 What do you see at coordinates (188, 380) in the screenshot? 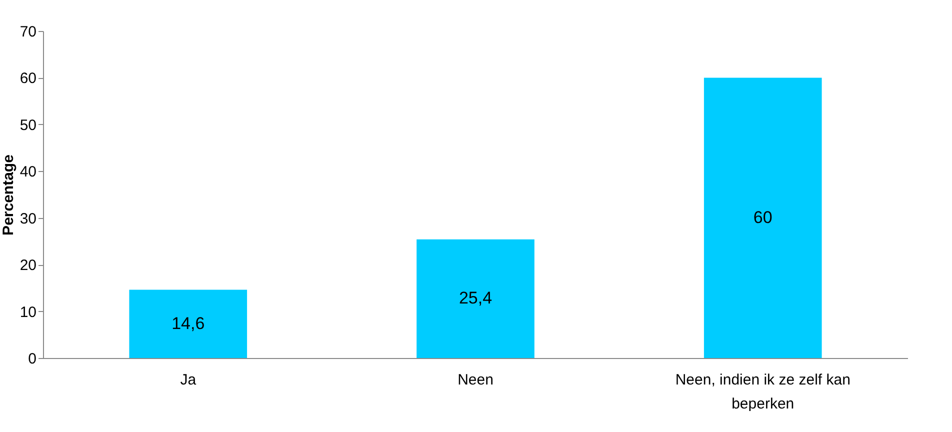
I see `x-tick-label: Ja` at bounding box center [188, 380].